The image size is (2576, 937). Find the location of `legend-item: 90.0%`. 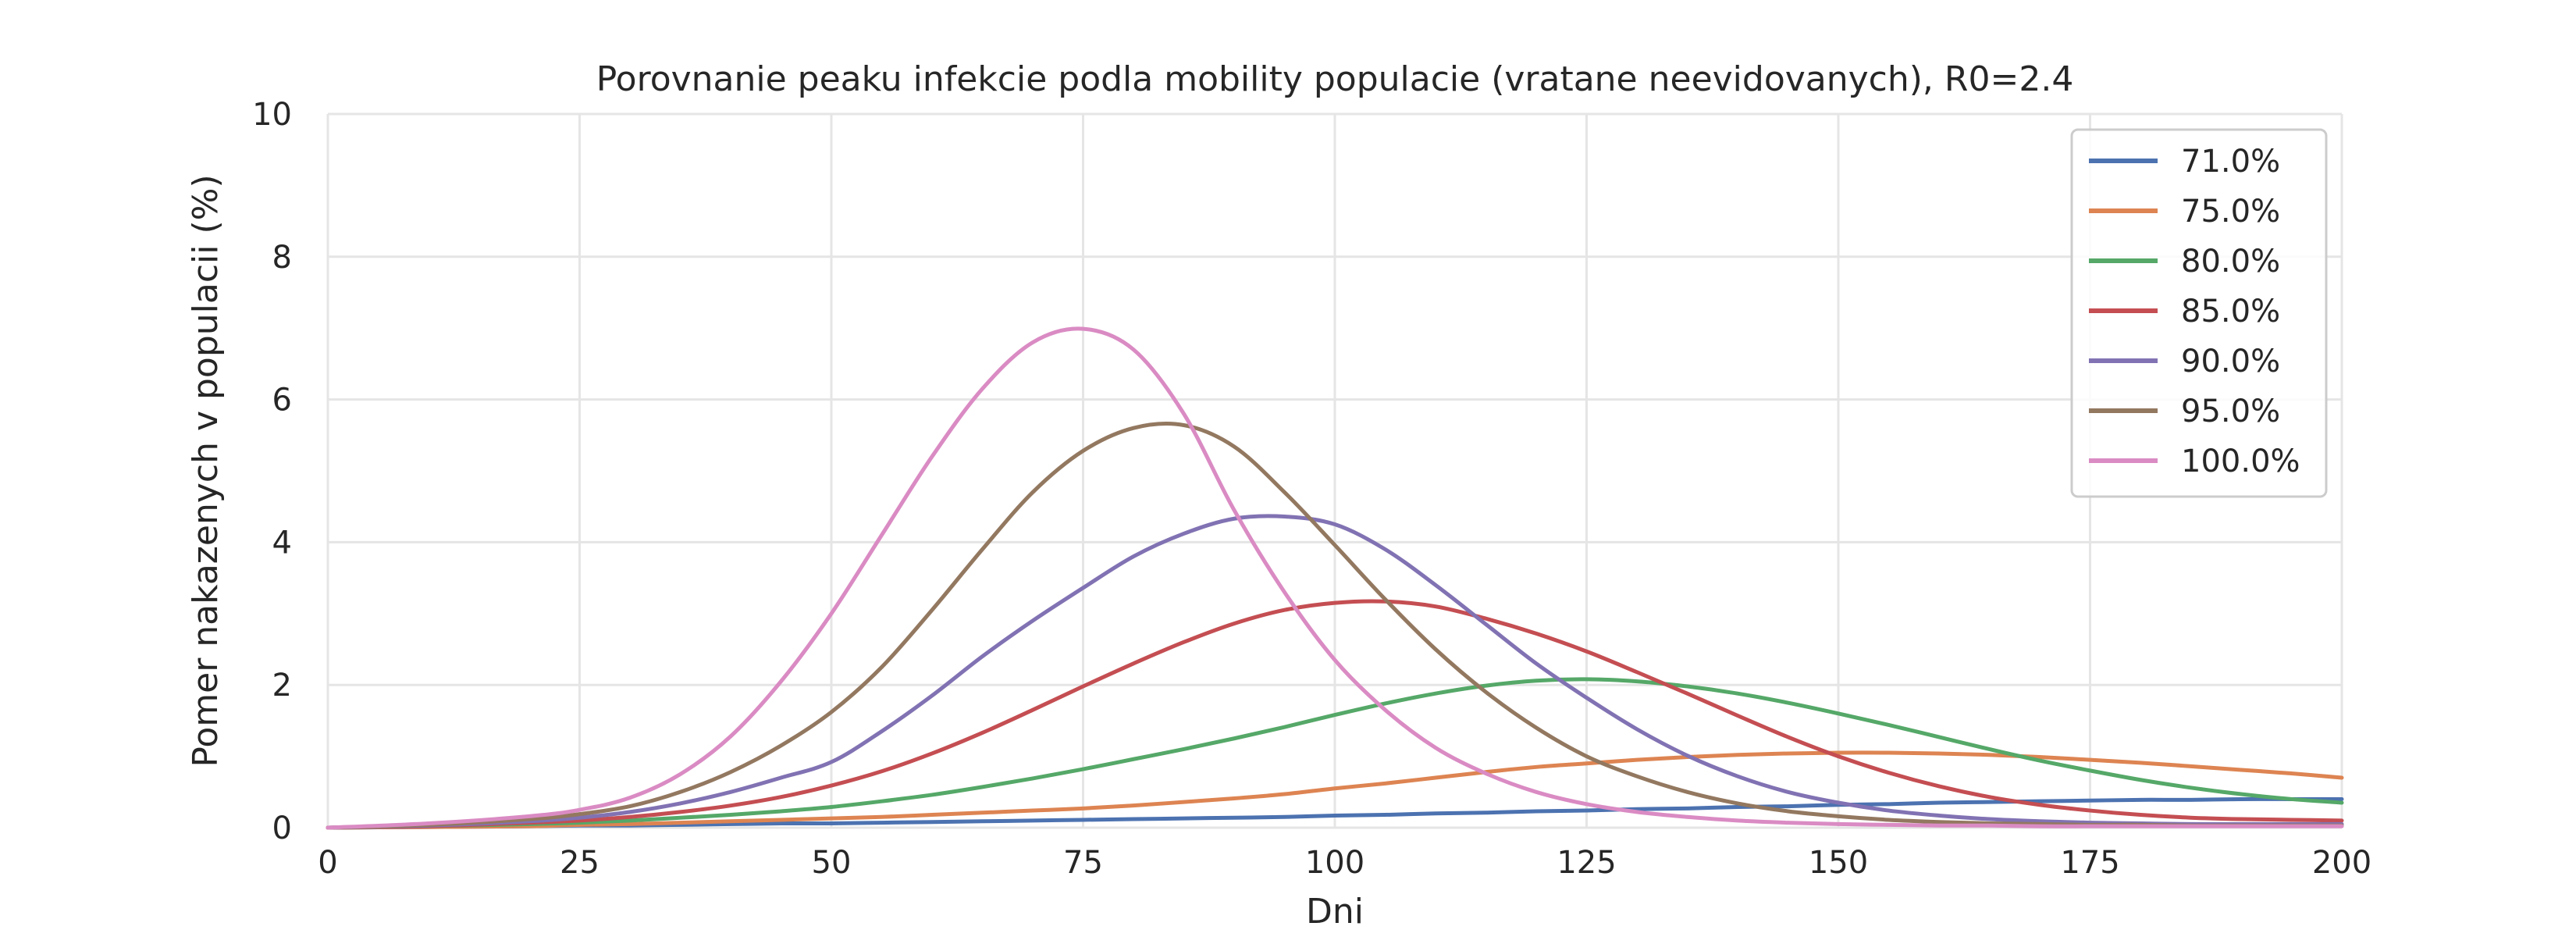

legend-item: 90.0% is located at coordinates (2184, 361).